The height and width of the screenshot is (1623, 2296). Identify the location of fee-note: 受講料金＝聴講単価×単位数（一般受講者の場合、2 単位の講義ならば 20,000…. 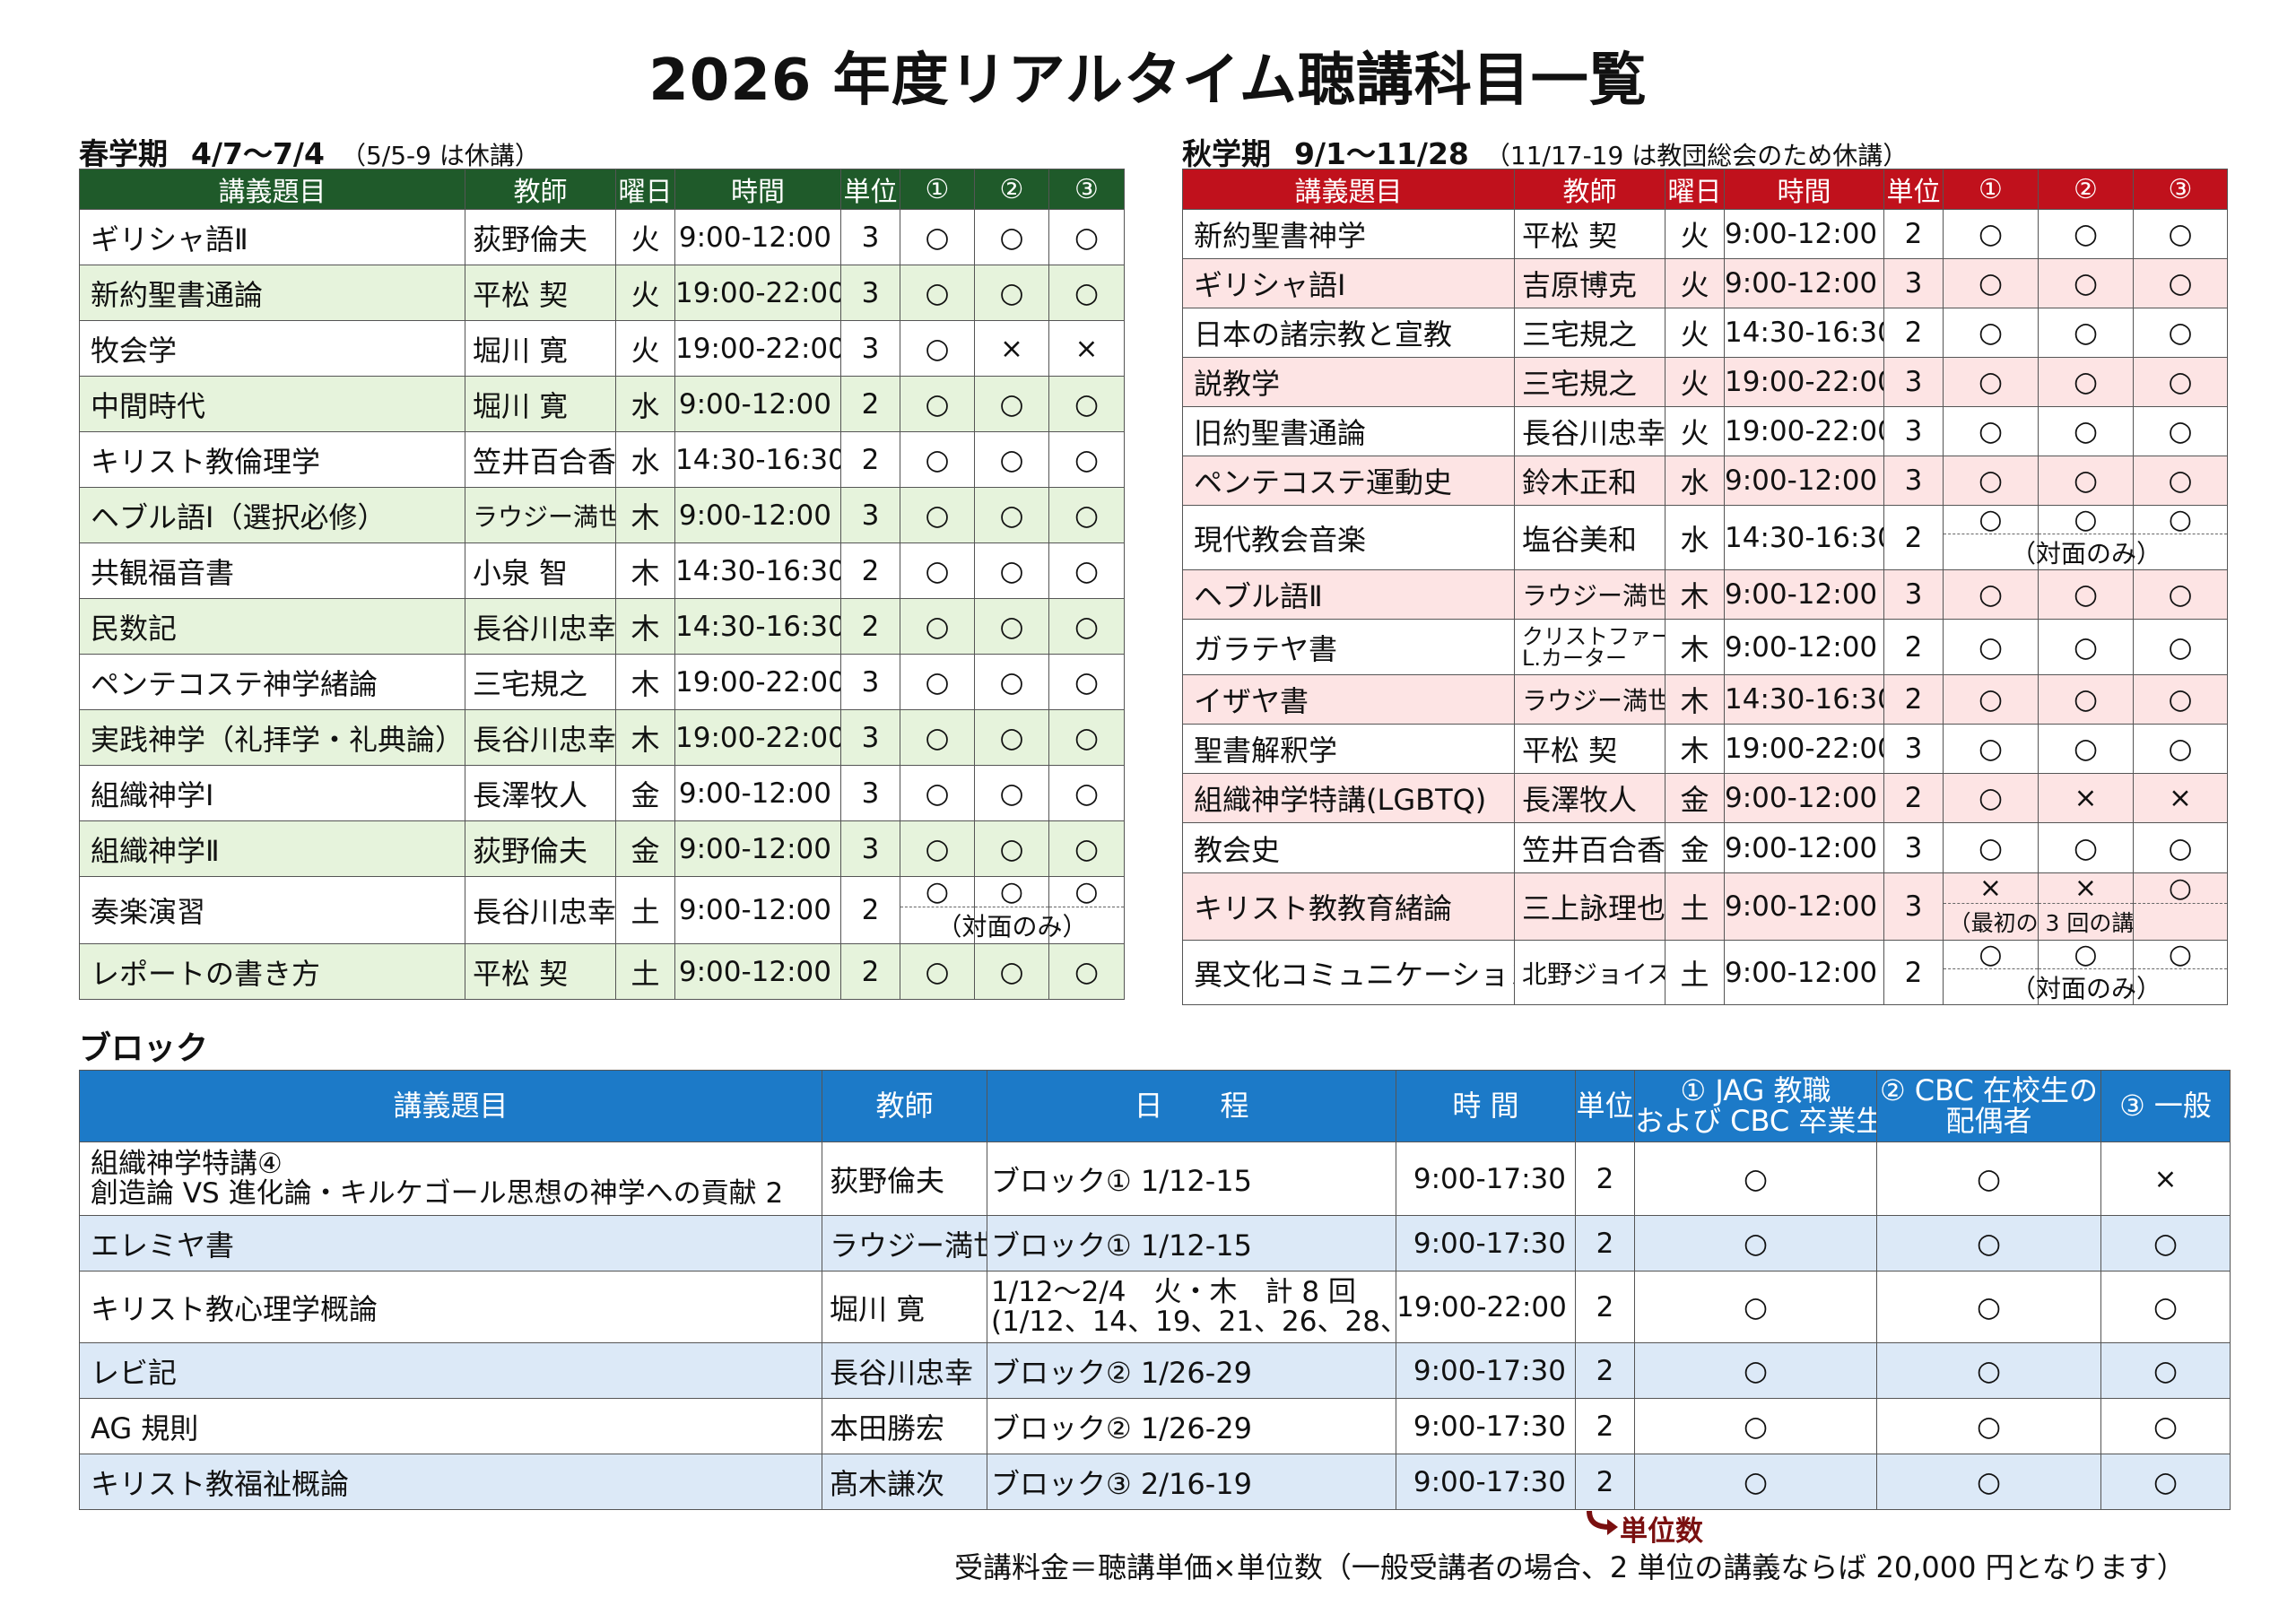
(1570, 1567).